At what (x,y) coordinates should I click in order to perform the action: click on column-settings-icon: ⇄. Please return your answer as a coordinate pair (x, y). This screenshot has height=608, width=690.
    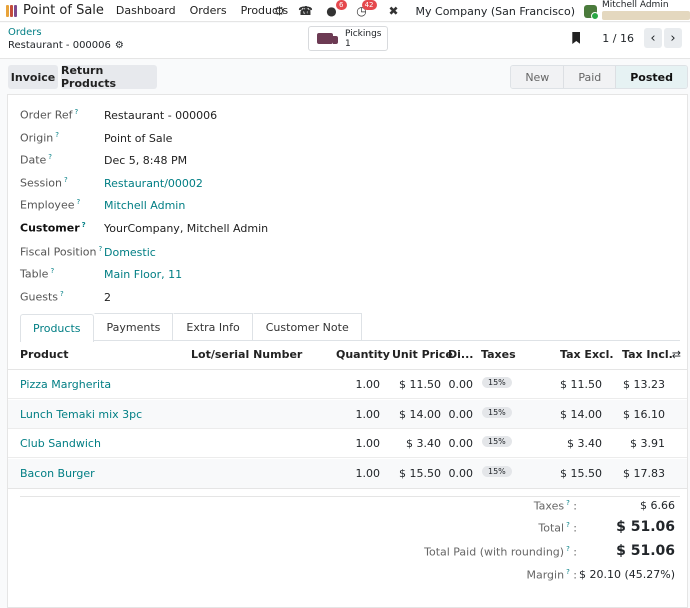
    Looking at the image, I should click on (676, 354).